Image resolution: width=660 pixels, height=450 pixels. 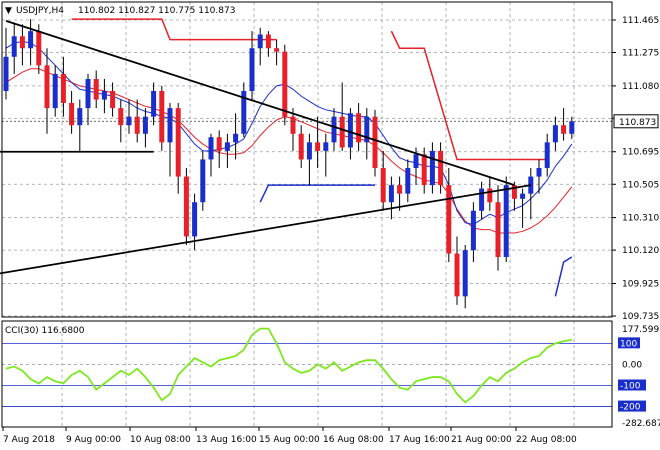 What do you see at coordinates (640, 87) in the screenshot?
I see `price-axis-label: 111.080` at bounding box center [640, 87].